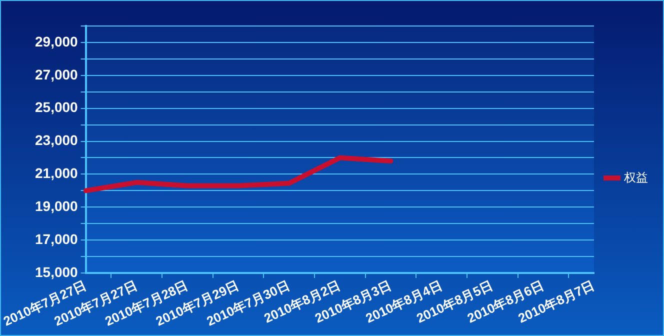 This screenshot has width=664, height=336. I want to click on y-tick-label: 25,000, so click(56, 107).